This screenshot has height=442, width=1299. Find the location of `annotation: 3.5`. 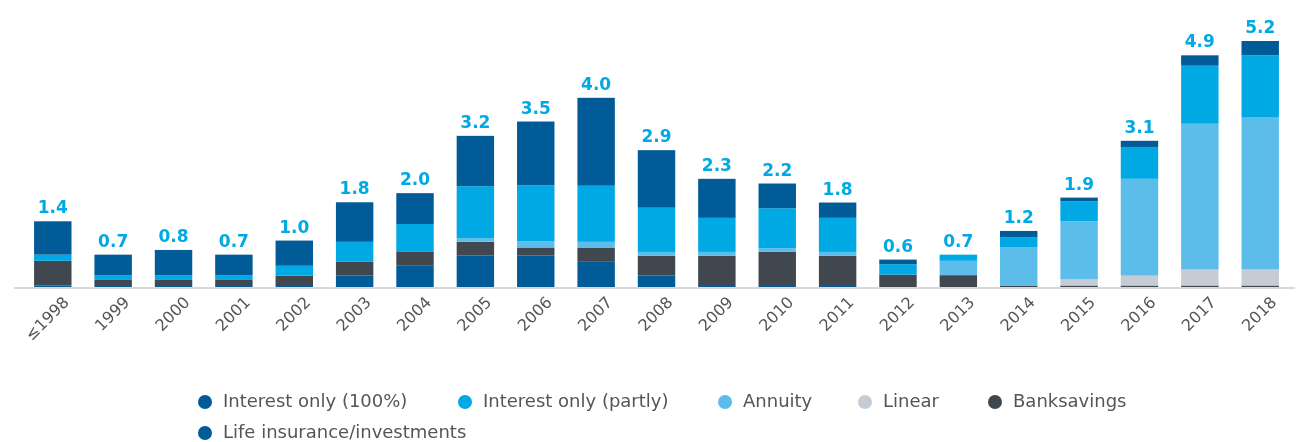

annotation: 3.5 is located at coordinates (535, 107).